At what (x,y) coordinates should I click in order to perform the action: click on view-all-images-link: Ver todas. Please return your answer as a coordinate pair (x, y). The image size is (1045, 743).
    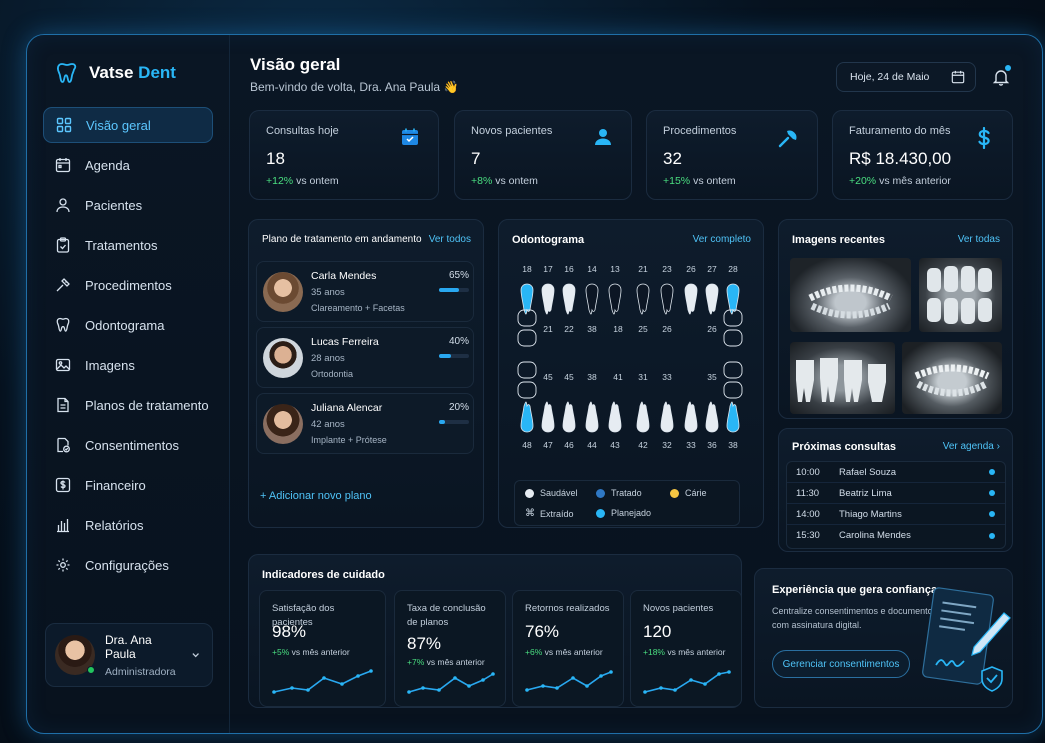
    Looking at the image, I should click on (978, 239).